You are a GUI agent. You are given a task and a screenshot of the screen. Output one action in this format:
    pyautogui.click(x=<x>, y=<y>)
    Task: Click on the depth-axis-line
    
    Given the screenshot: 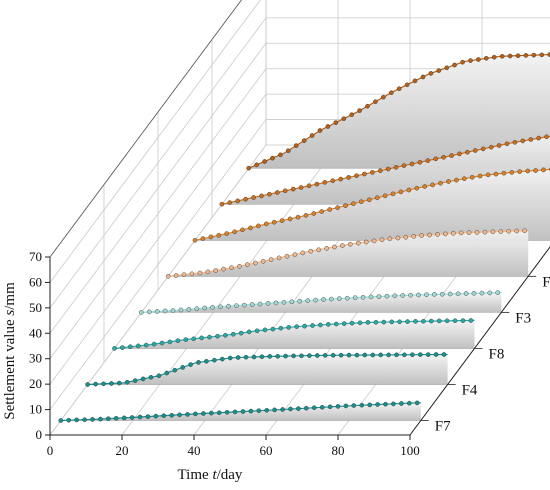 What is the action you would take?
    pyautogui.click(x=479, y=341)
    